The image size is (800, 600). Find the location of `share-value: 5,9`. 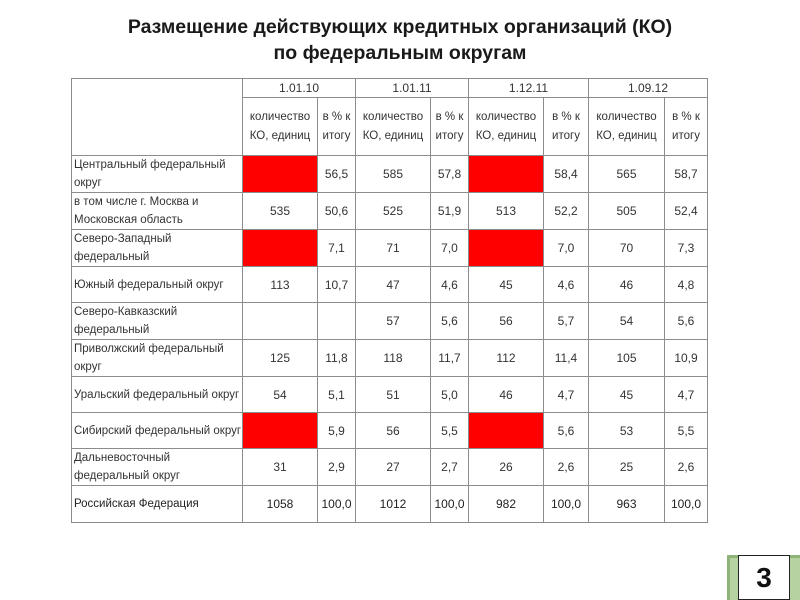

share-value: 5,9 is located at coordinates (336, 430).